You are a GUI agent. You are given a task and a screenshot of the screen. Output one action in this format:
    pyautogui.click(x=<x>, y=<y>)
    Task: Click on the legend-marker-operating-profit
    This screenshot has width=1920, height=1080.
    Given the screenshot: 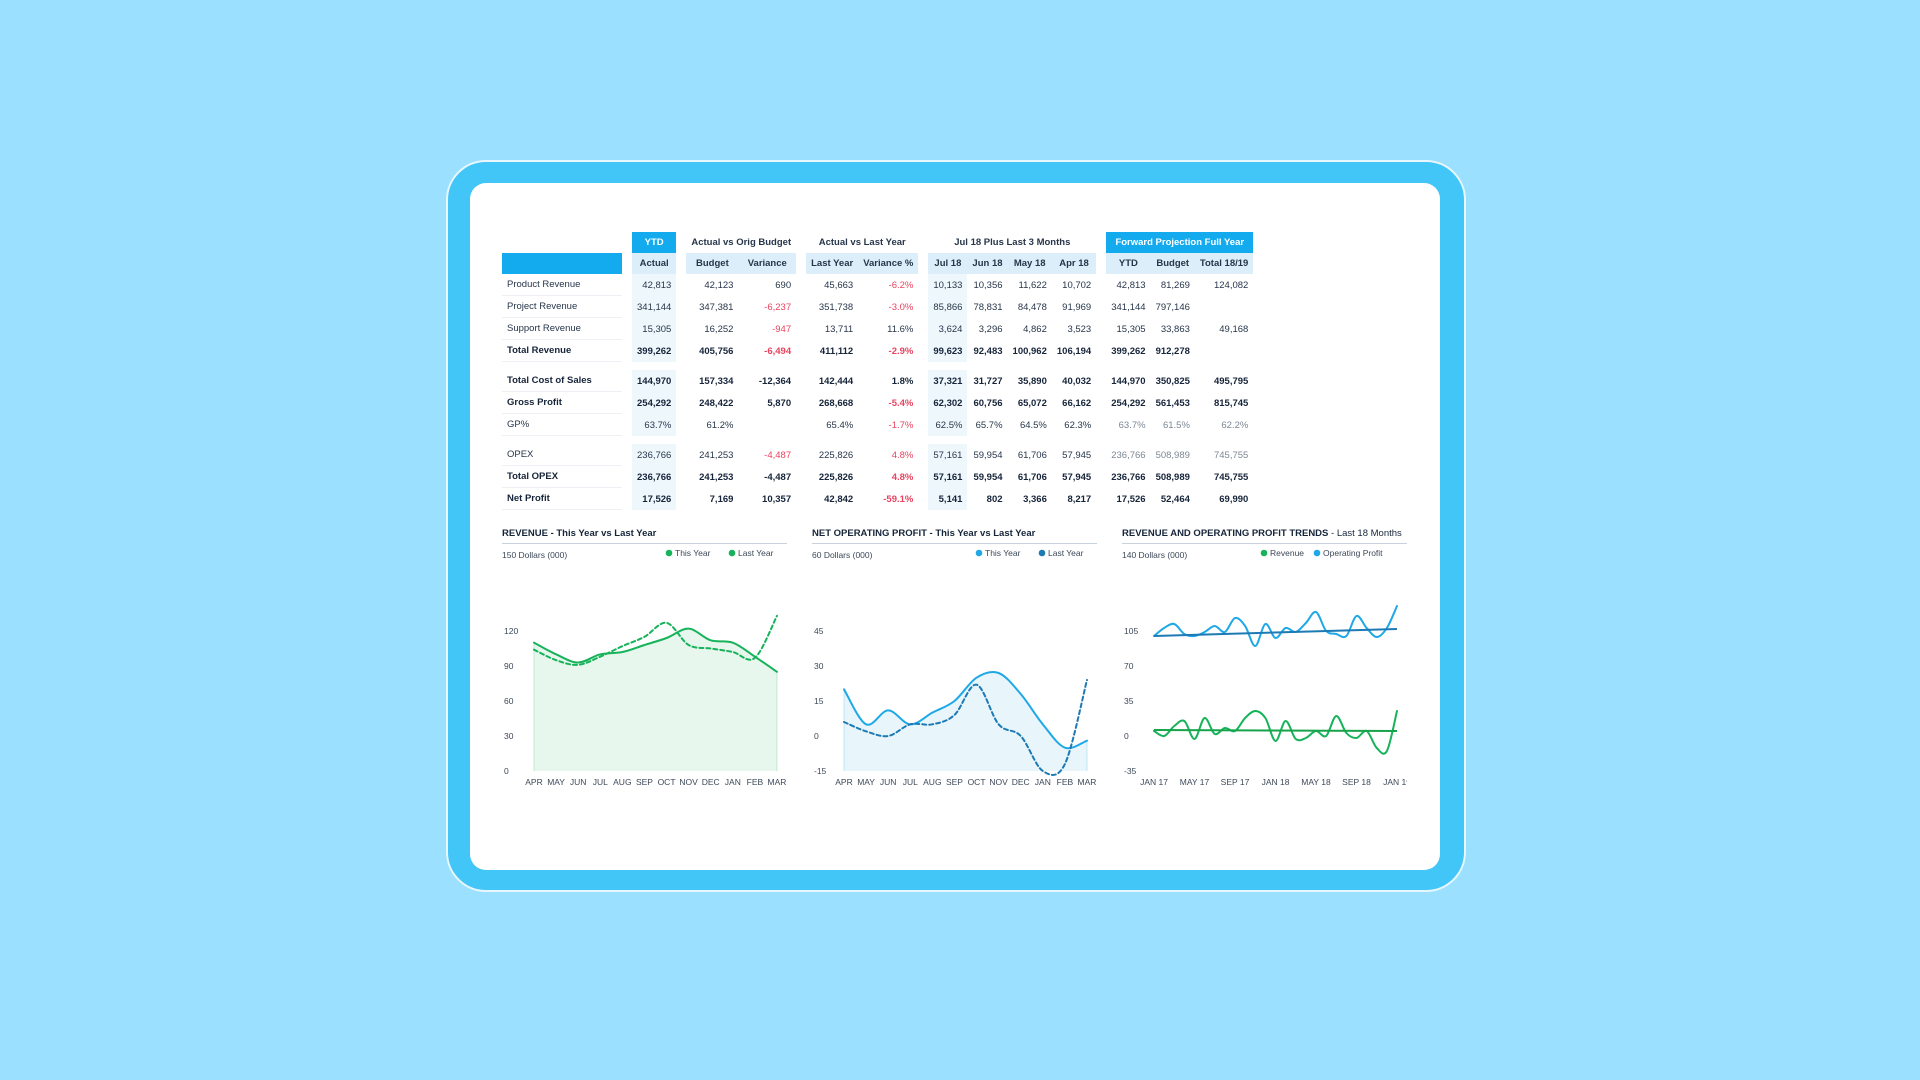 What is the action you would take?
    pyautogui.click(x=1317, y=553)
    